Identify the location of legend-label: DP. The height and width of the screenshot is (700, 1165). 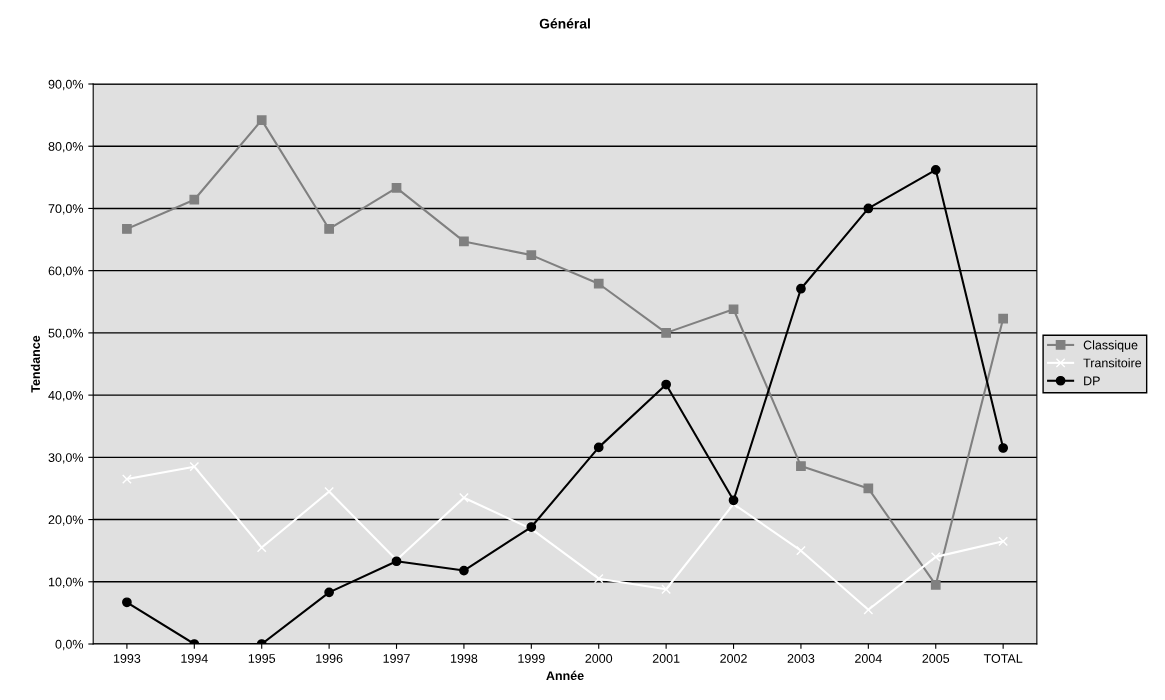
(1092, 381).